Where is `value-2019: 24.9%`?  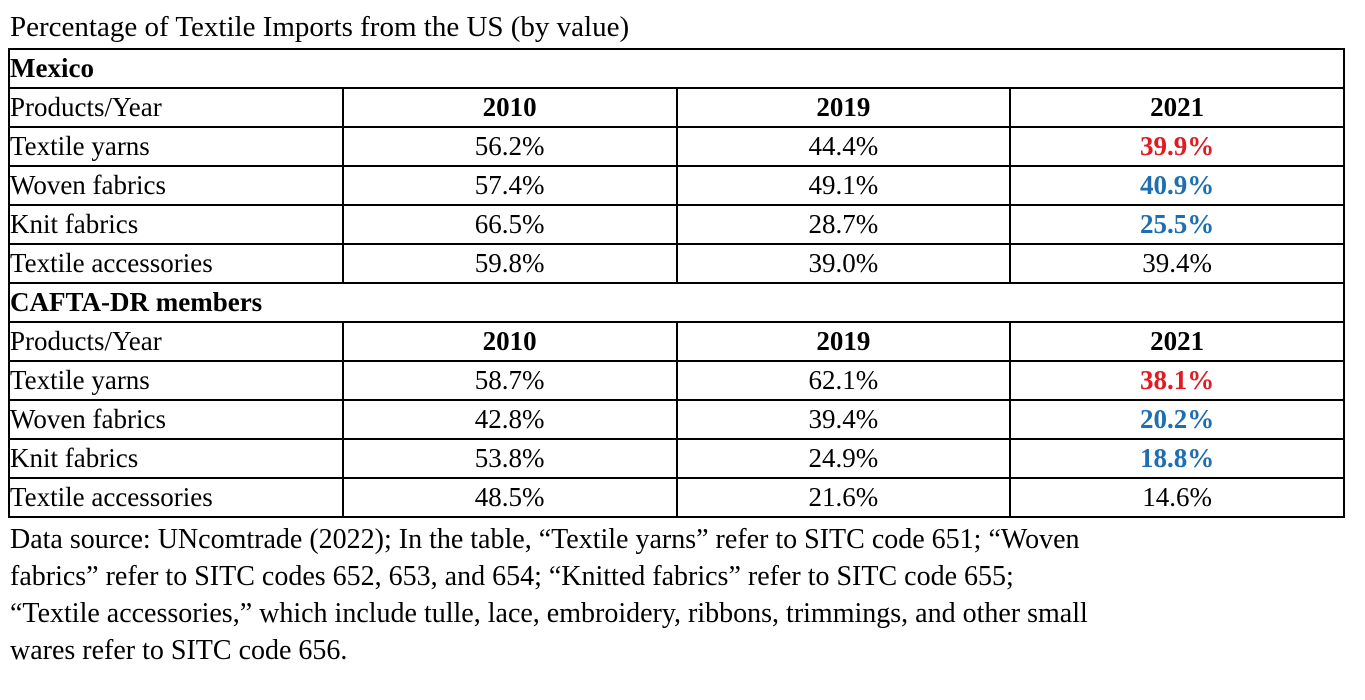
value-2019: 24.9% is located at coordinates (843, 458).